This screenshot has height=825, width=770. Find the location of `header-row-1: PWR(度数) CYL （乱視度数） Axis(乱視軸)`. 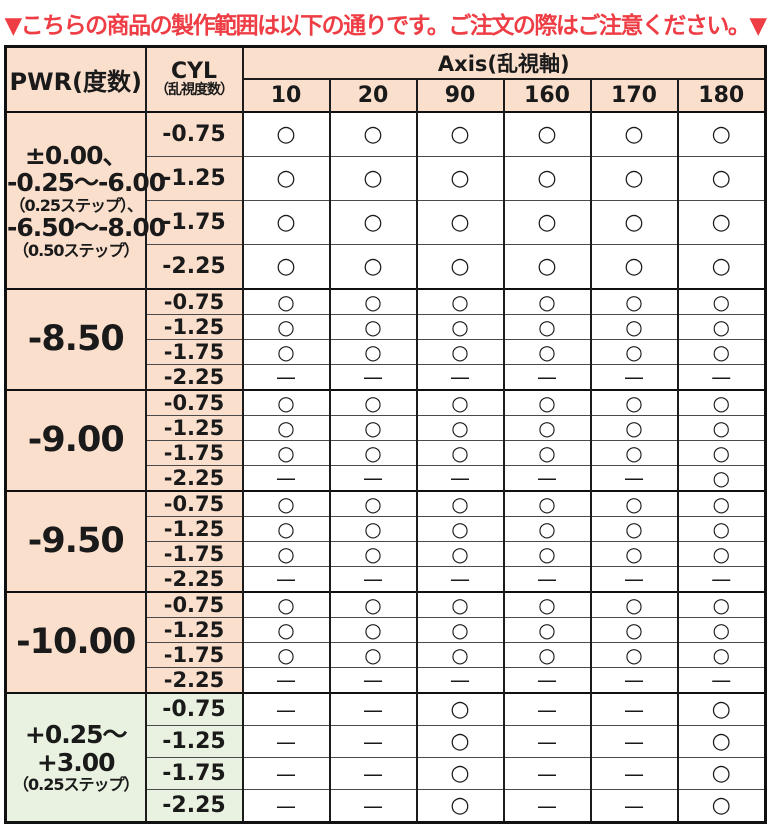

header-row-1: PWR(度数) CYL （乱視度数） Axis(乱視軸) is located at coordinates (385, 79).